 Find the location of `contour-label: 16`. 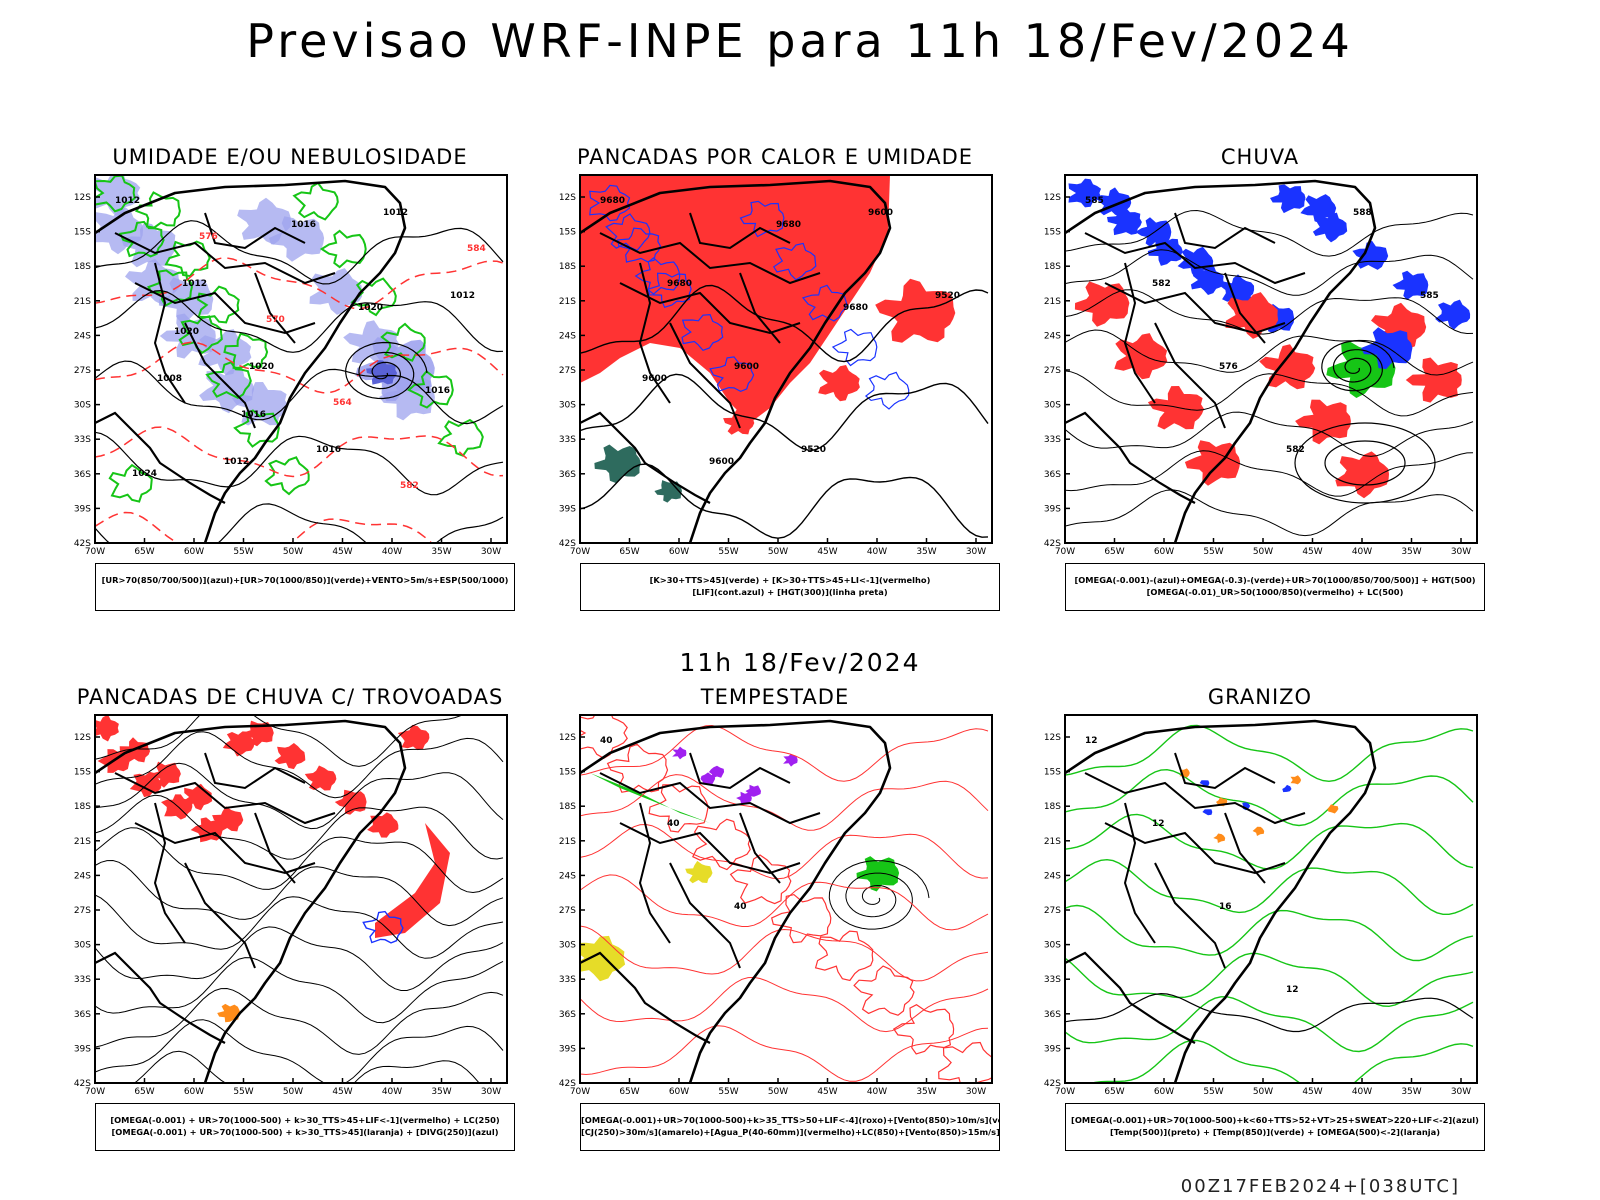

contour-label: 16 is located at coordinates (1225, 907).